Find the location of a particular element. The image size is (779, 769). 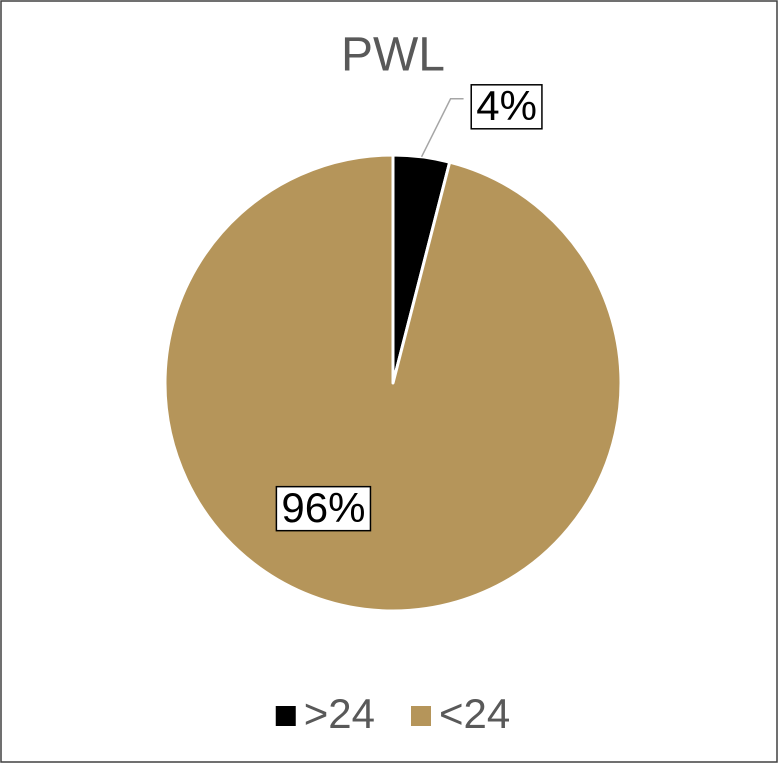

legend-label: <24 is located at coordinates (474, 713).